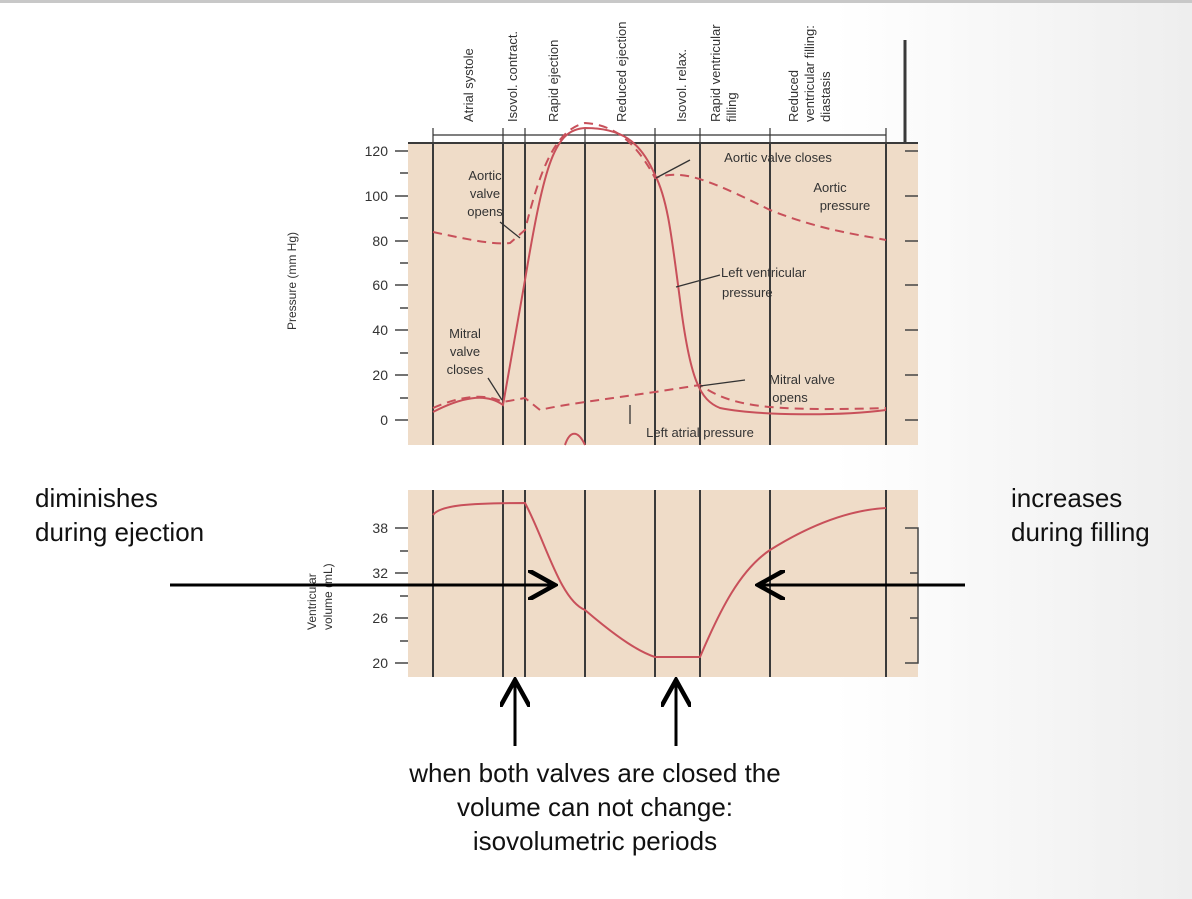 This screenshot has height=899, width=1192. Describe the element at coordinates (659, 579) in the screenshot. I see `ventricular-volume-curve` at that location.